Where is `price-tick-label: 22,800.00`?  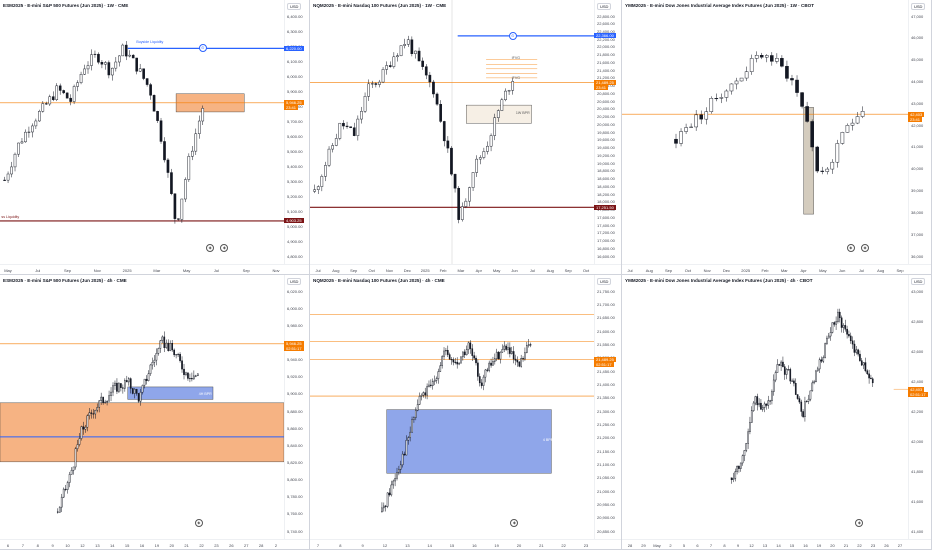 price-tick-label: 22,800.00 is located at coordinates (606, 16).